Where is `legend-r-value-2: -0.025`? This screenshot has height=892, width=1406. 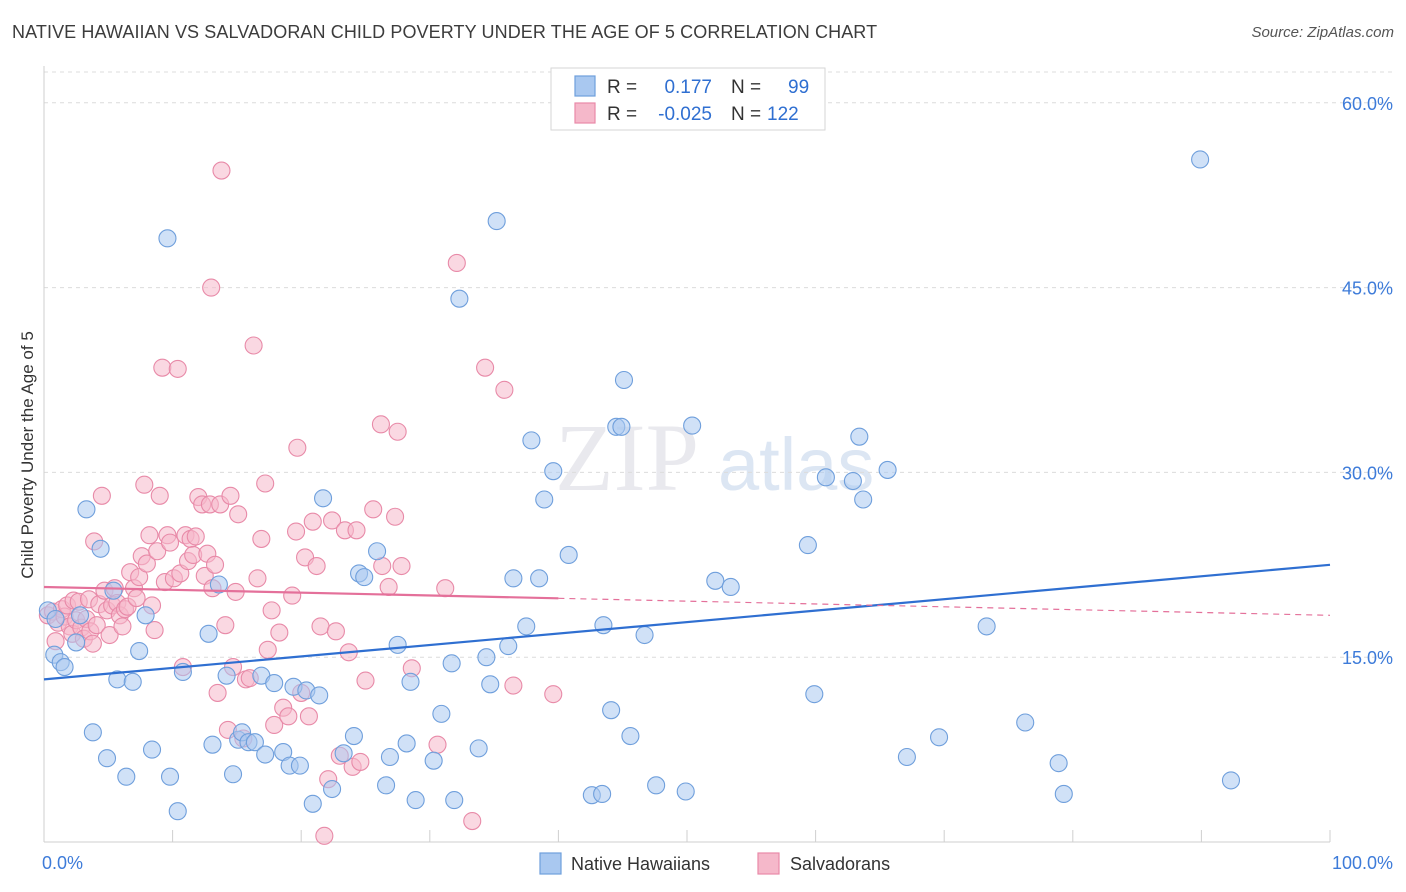
legend-r-value-2: -0.025 is located at coordinates (685, 114).